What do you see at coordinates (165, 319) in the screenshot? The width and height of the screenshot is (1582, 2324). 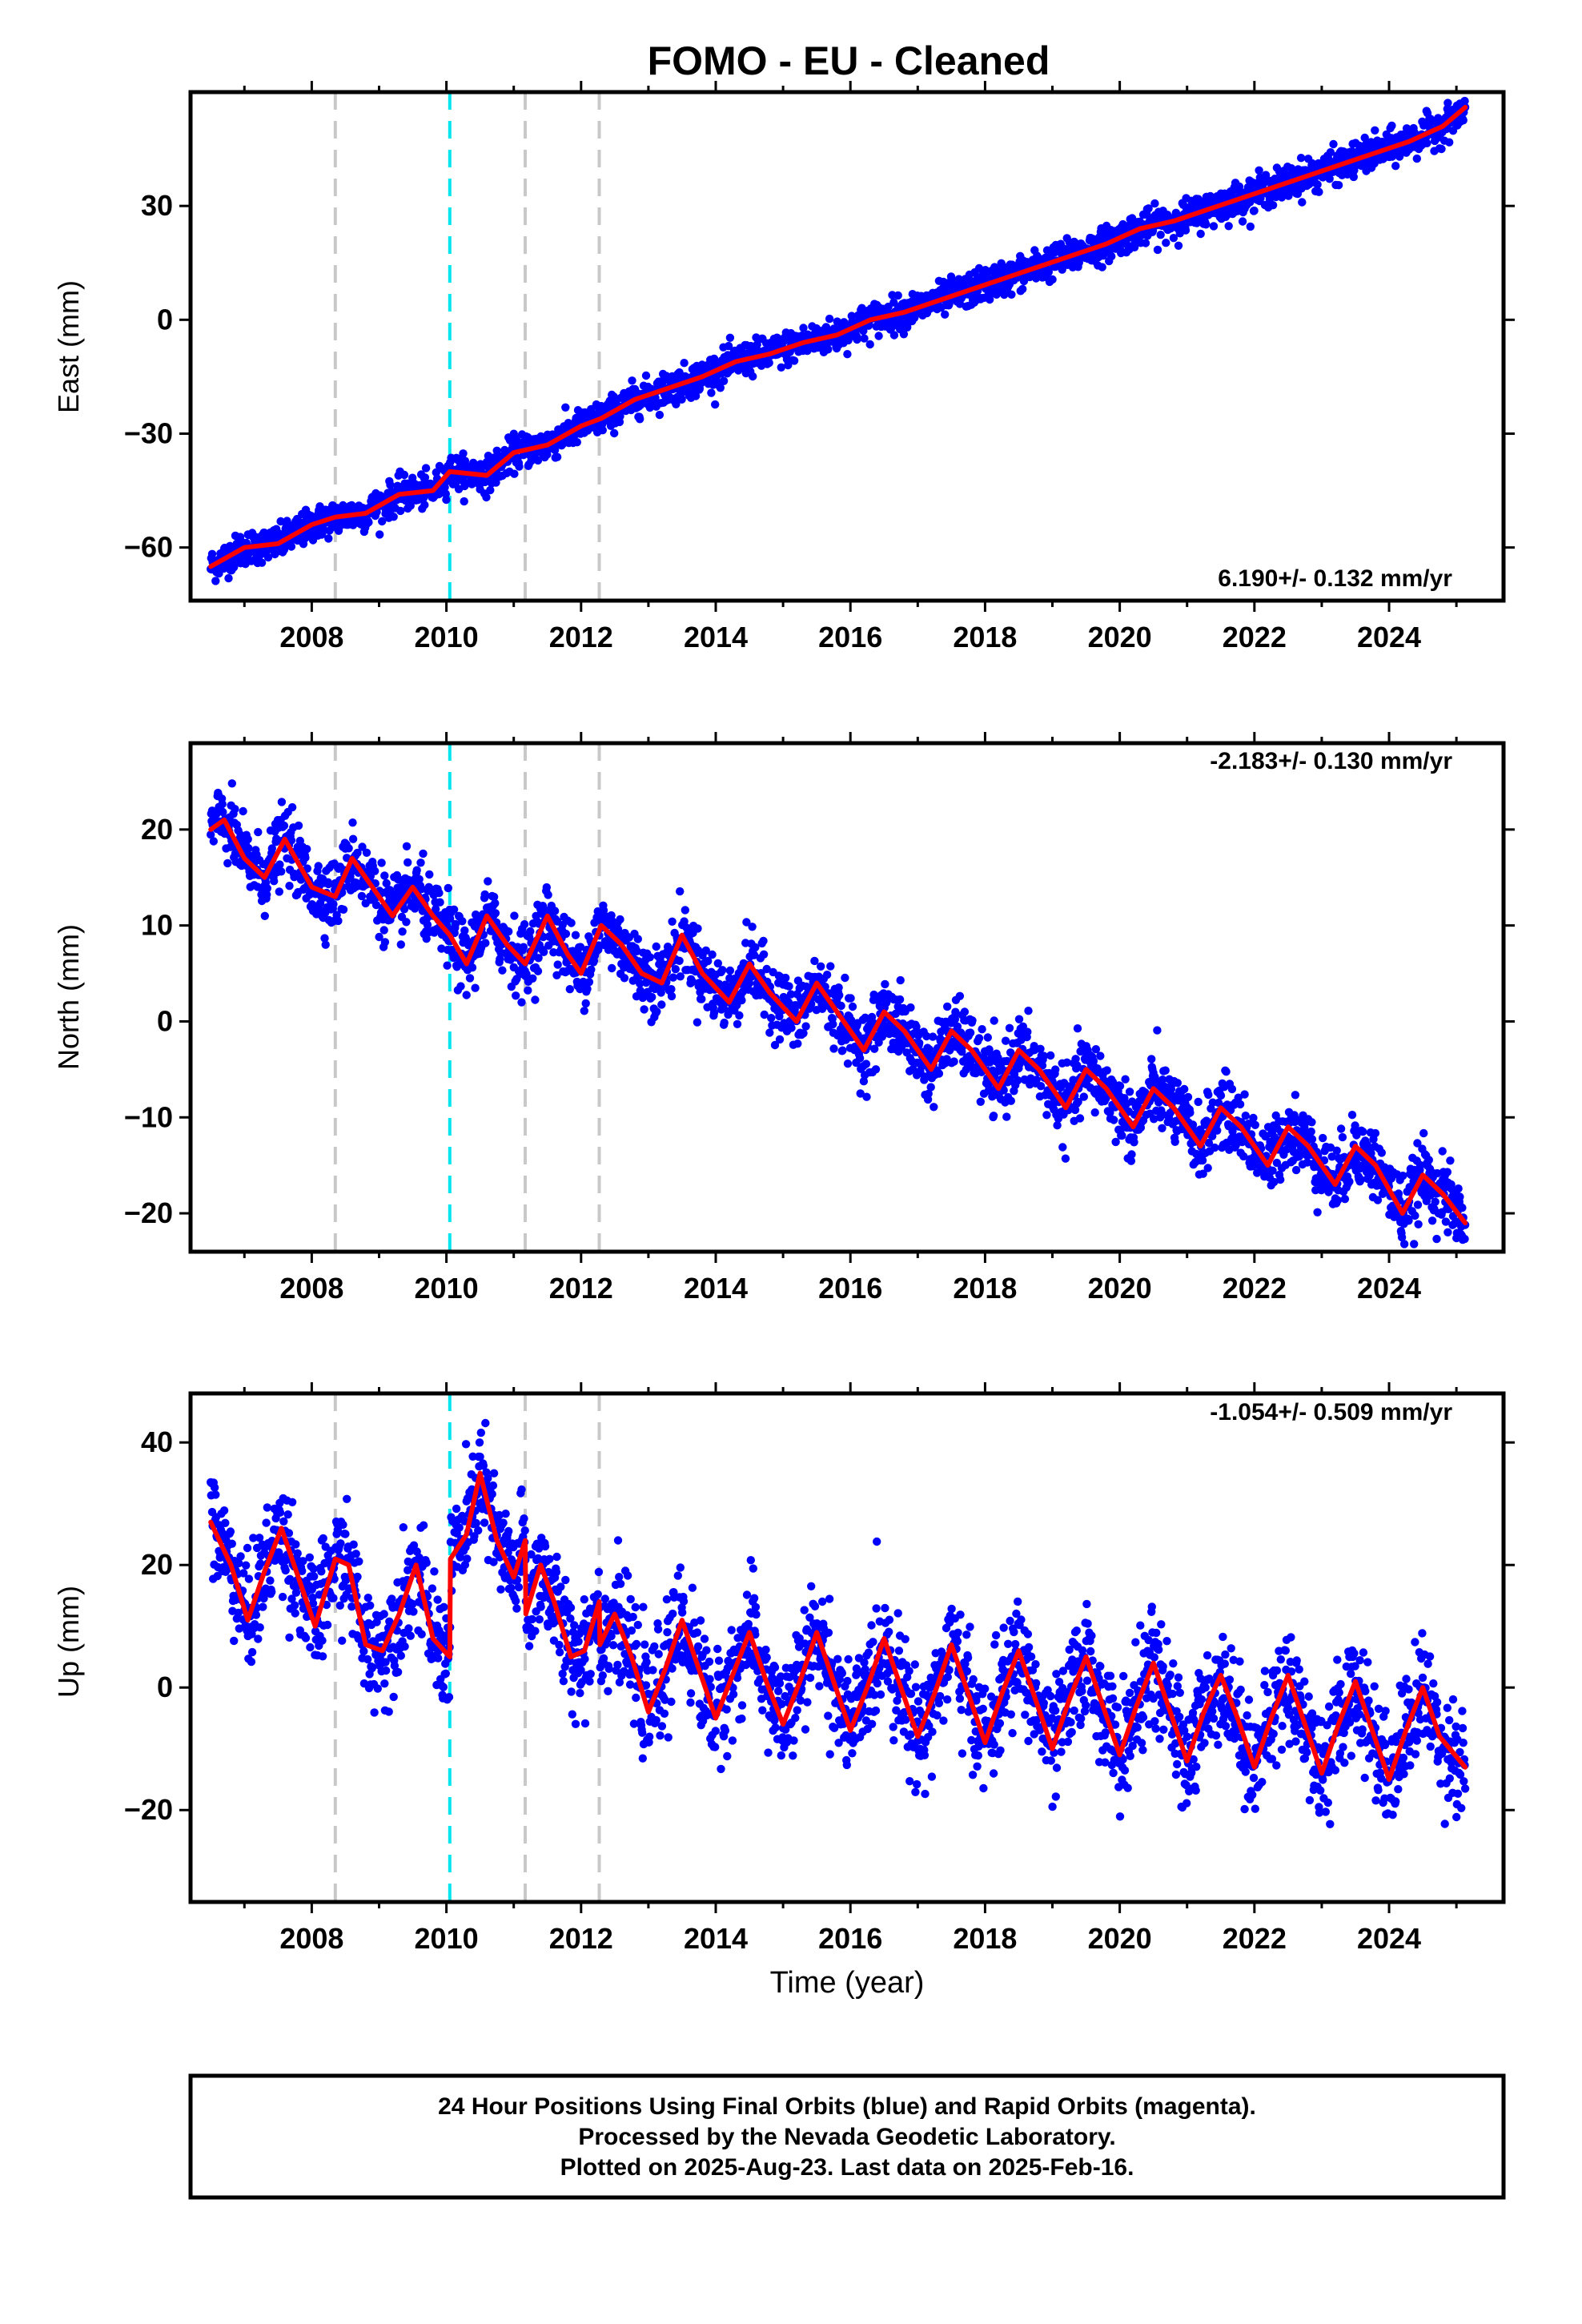 I see `east-ytick-label: 0` at bounding box center [165, 319].